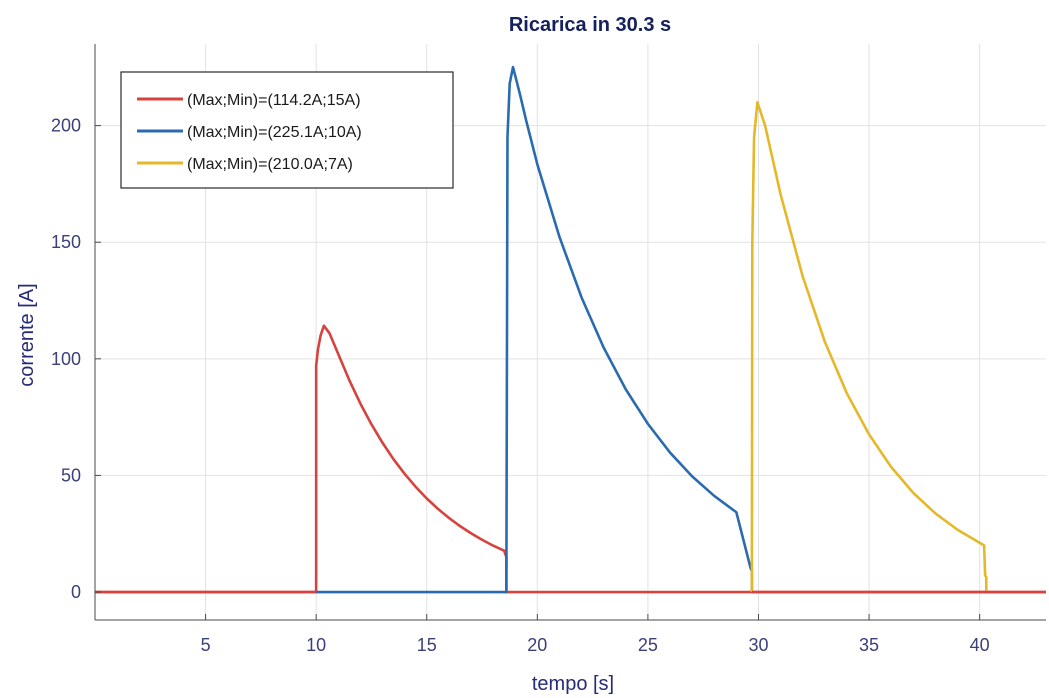  What do you see at coordinates (206, 645) in the screenshot?
I see `x-tick-label: 5` at bounding box center [206, 645].